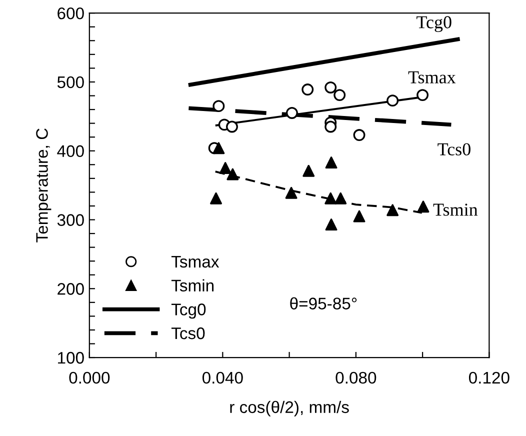  What do you see at coordinates (289, 408) in the screenshot?
I see `x-axis-title: r cos(θ/2), mm/s` at bounding box center [289, 408].